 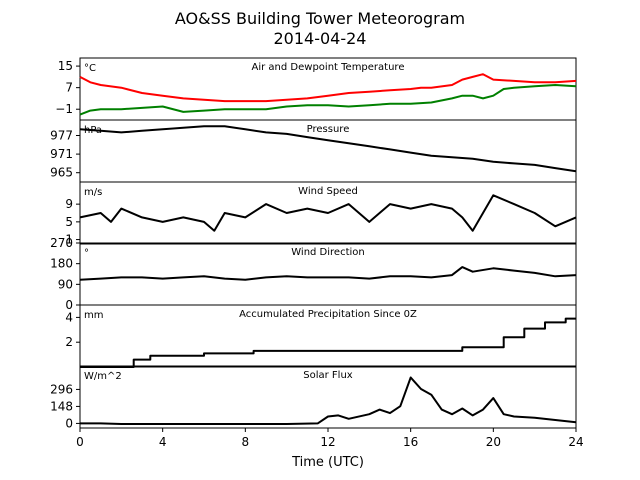 What do you see at coordinates (493, 442) in the screenshot?
I see `x-tick-label: 20` at bounding box center [493, 442].